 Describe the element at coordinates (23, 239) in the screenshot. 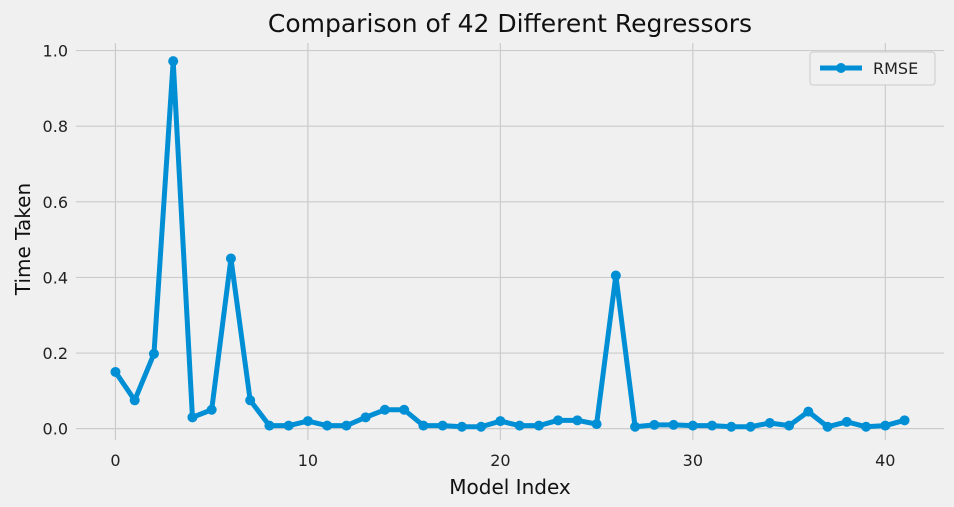

I see `y-axis-label: Time Taken` at that location.